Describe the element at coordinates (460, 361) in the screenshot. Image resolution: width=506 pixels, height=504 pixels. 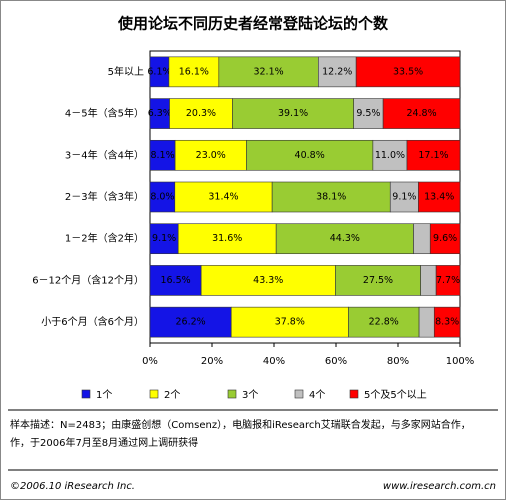
I see `x-tick-label: 100%` at that location.